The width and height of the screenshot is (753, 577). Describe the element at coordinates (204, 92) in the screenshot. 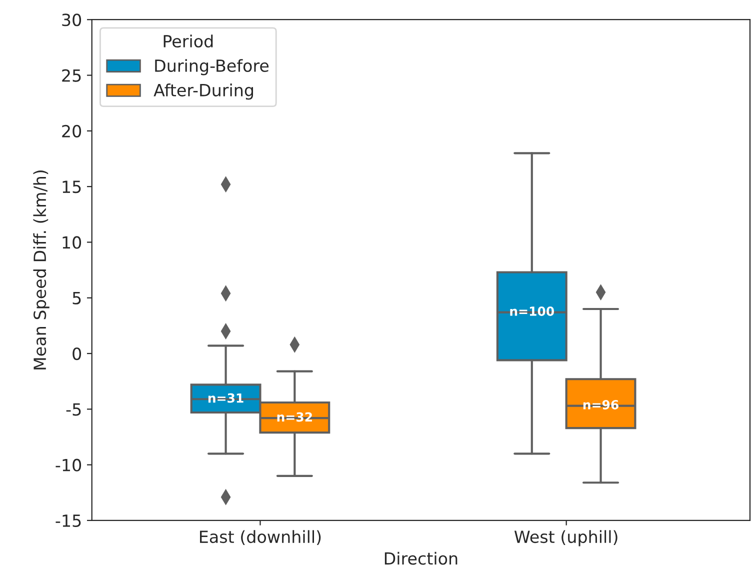

I see `legend-label: After-During` at that location.